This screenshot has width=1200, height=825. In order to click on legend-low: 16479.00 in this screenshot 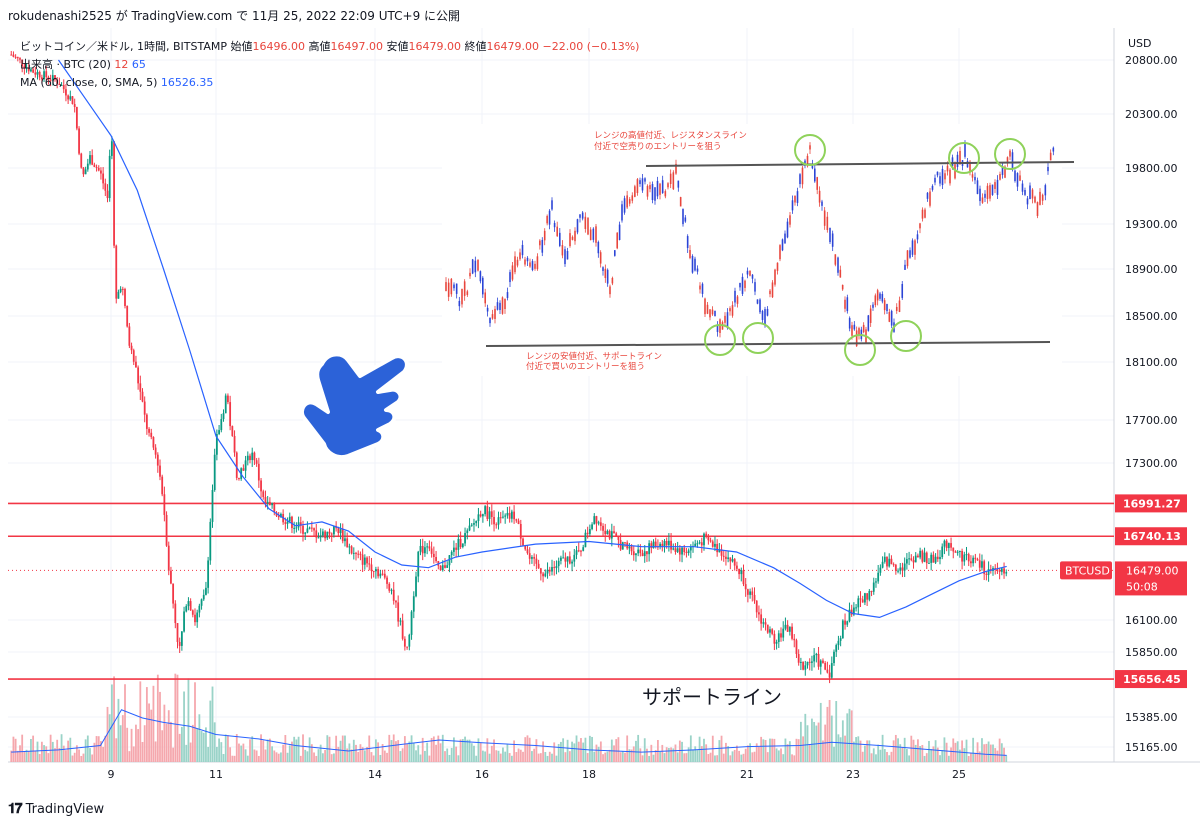, I will do `click(435, 46)`.